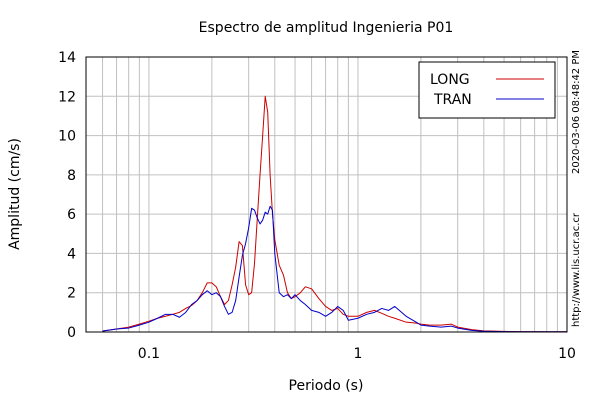 The height and width of the screenshot is (400, 600). What do you see at coordinates (149, 354) in the screenshot?
I see `x-tick-label: 0.1` at bounding box center [149, 354].